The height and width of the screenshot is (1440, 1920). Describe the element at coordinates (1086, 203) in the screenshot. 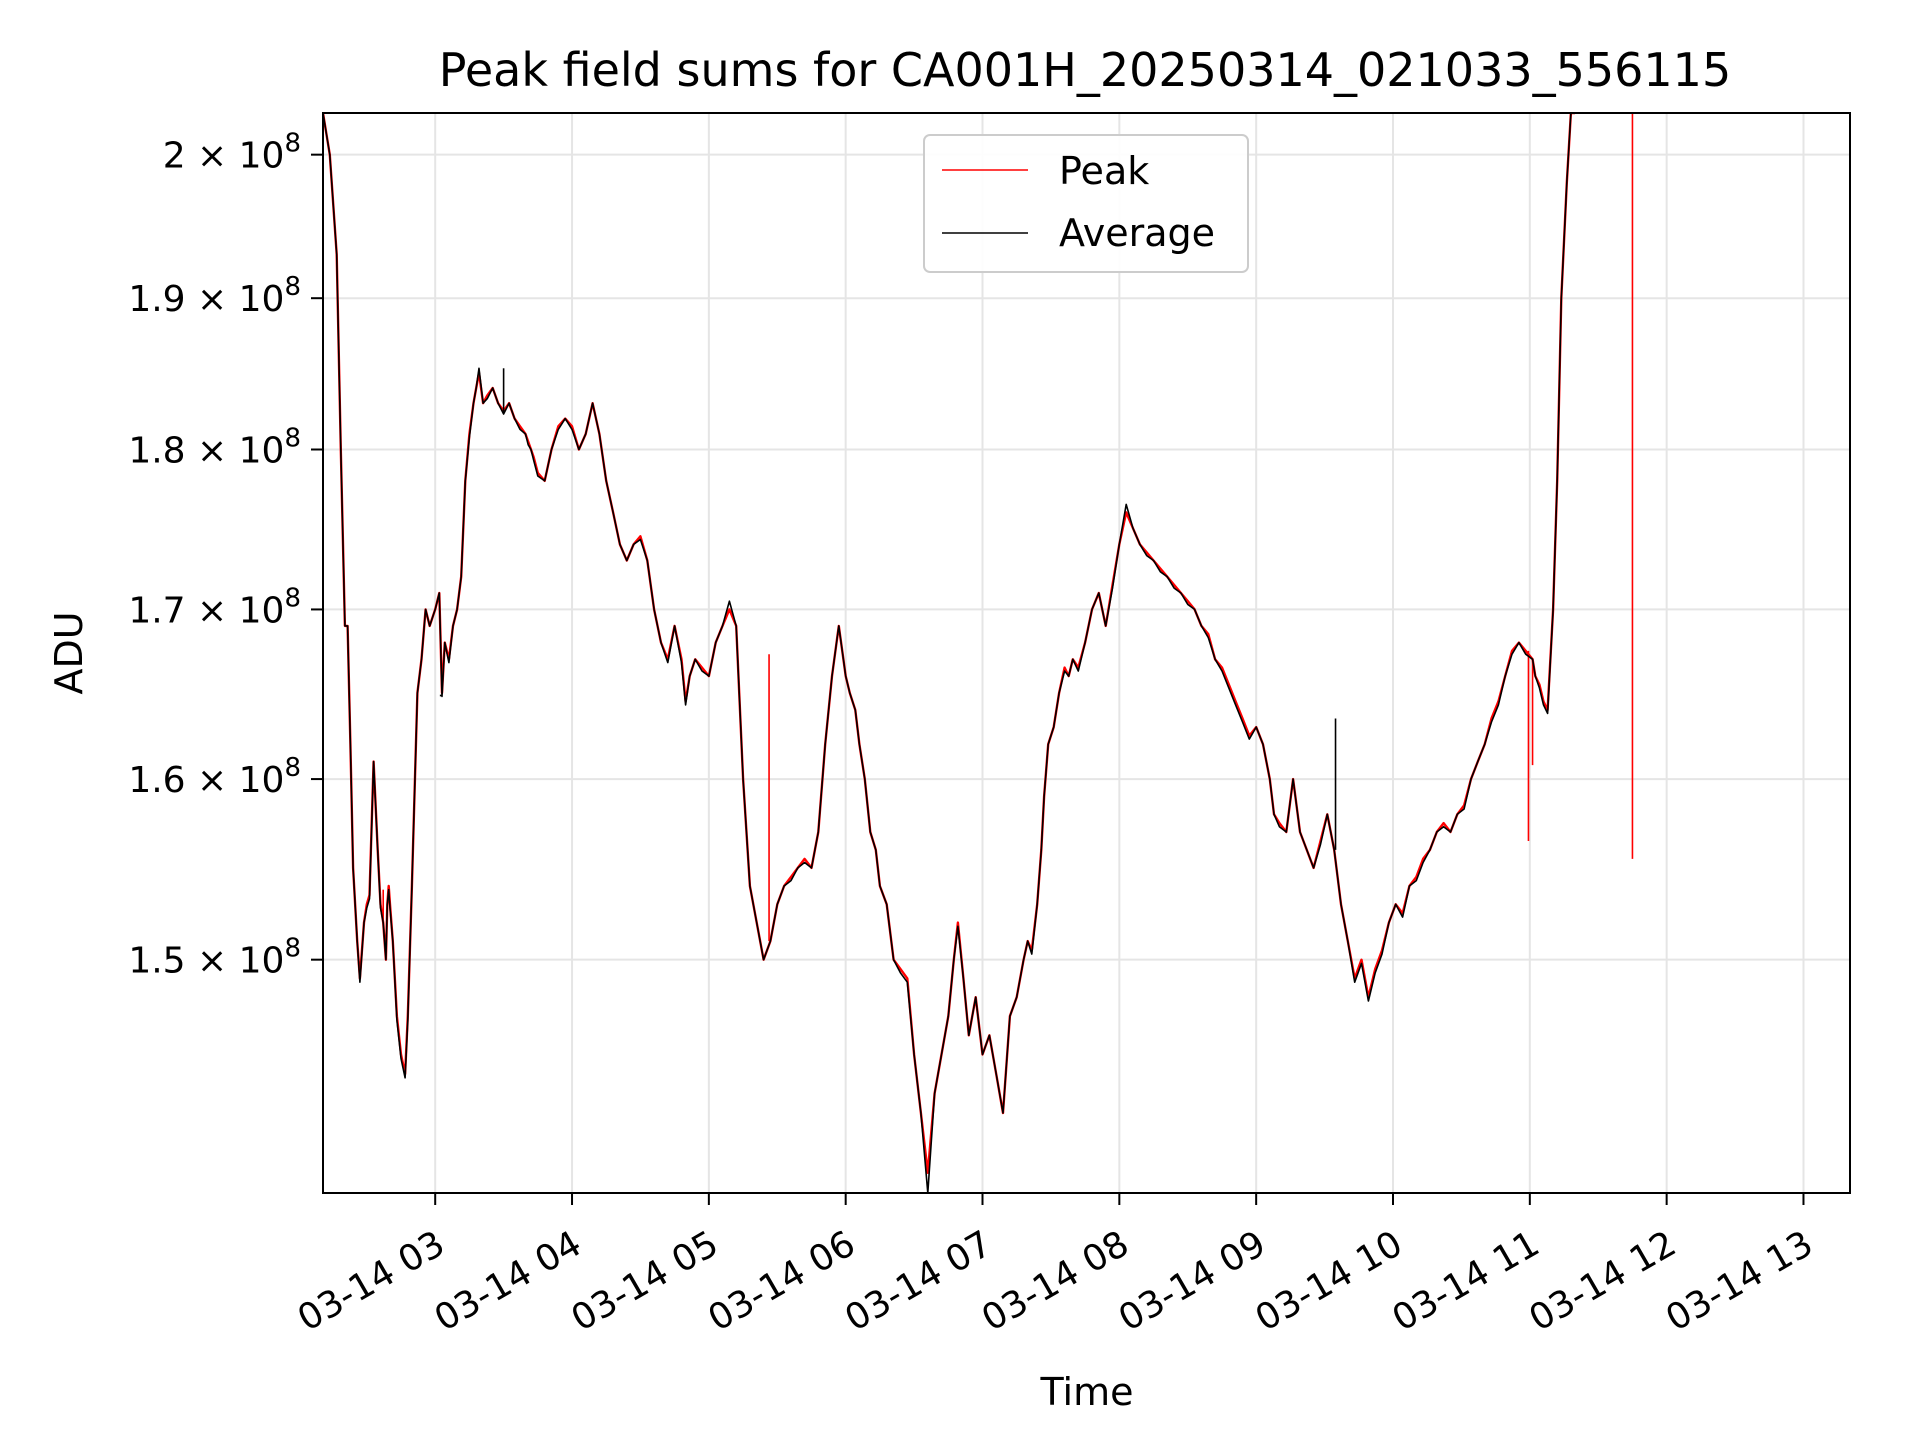

I see `legend: Peak Average` at that location.